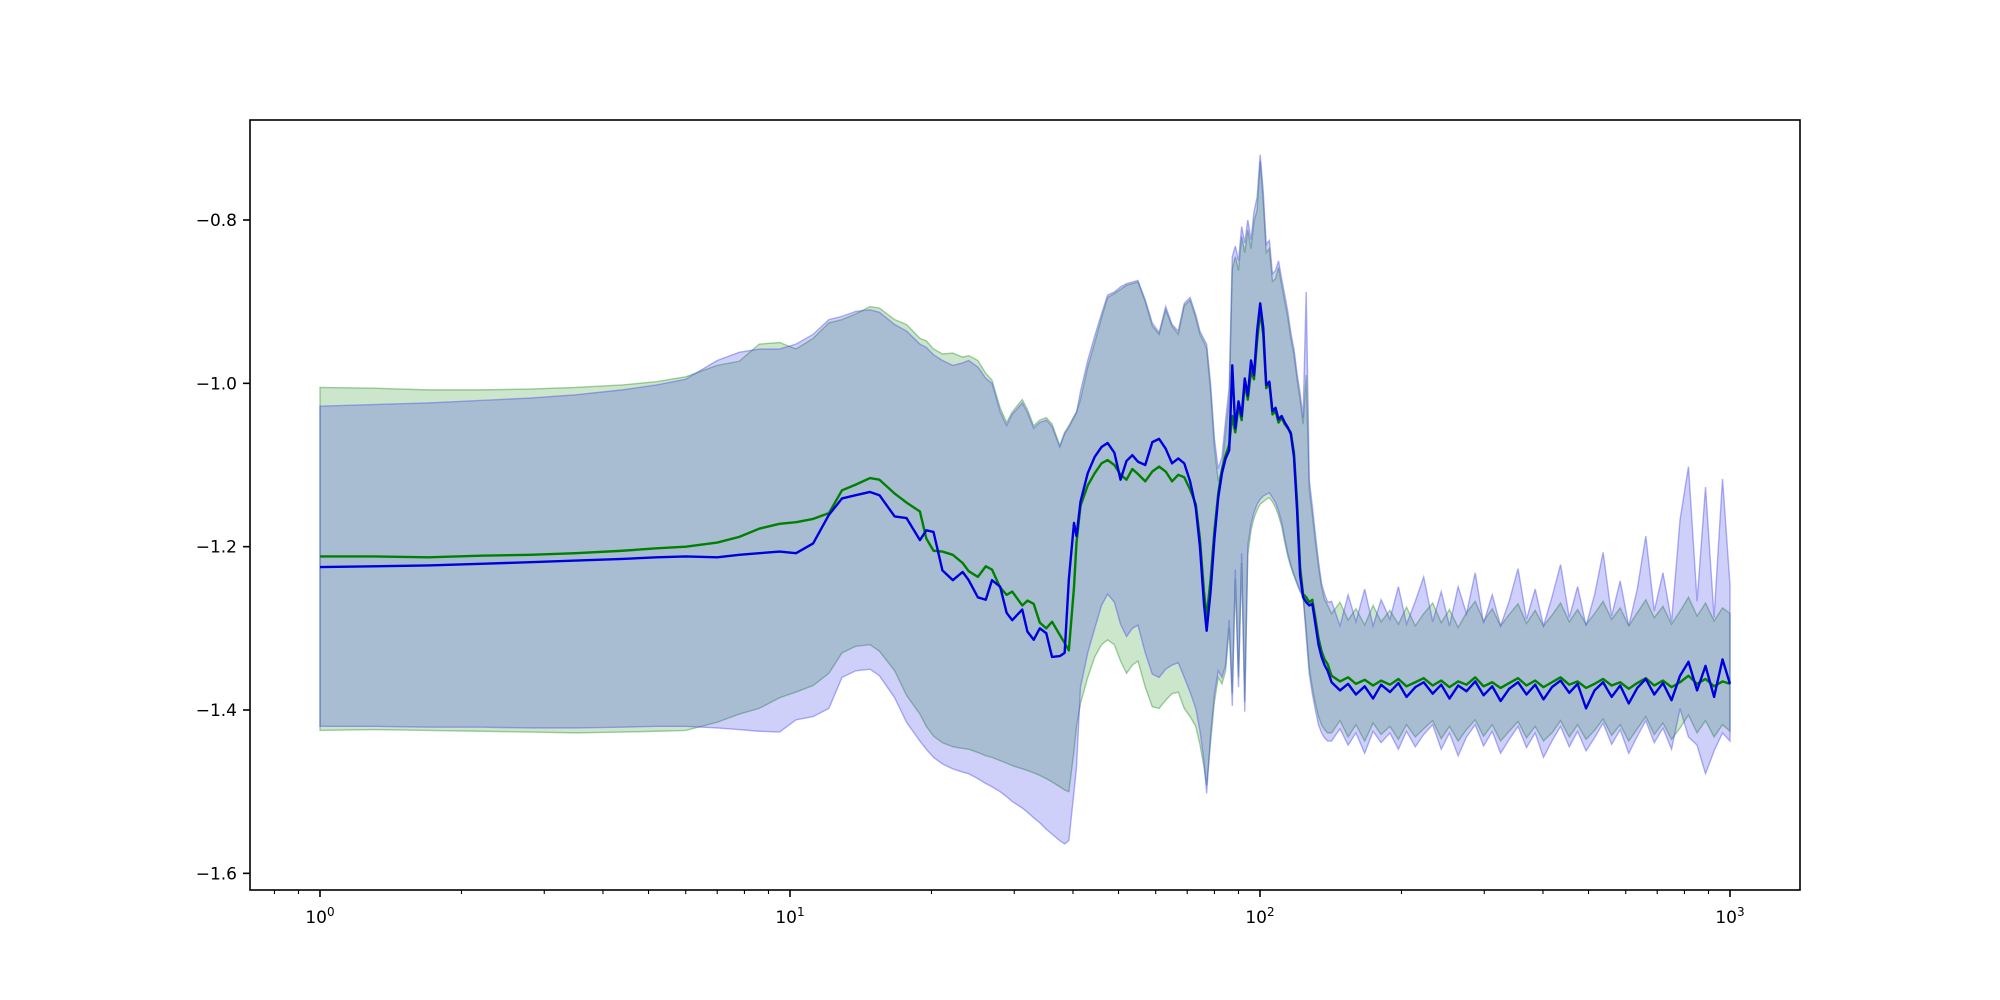 This screenshot has height=1000, width=2000. What do you see at coordinates (216, 711) in the screenshot?
I see `y-tick-label: −1.4` at bounding box center [216, 711].